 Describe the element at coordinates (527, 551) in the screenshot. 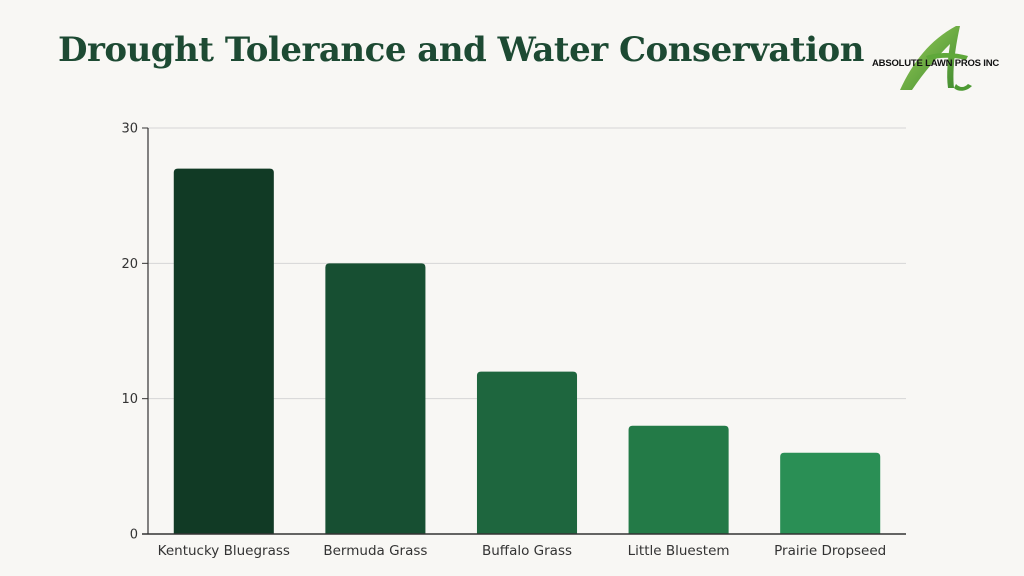

I see `x-category-label: Buffalo Grass` at that location.